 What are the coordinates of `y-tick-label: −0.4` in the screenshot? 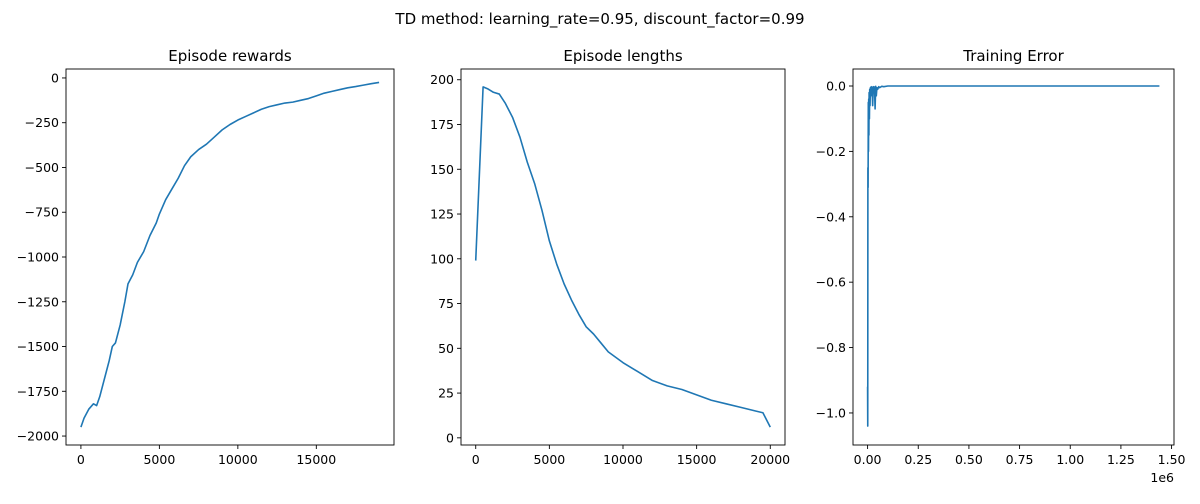 It's located at (831, 216).